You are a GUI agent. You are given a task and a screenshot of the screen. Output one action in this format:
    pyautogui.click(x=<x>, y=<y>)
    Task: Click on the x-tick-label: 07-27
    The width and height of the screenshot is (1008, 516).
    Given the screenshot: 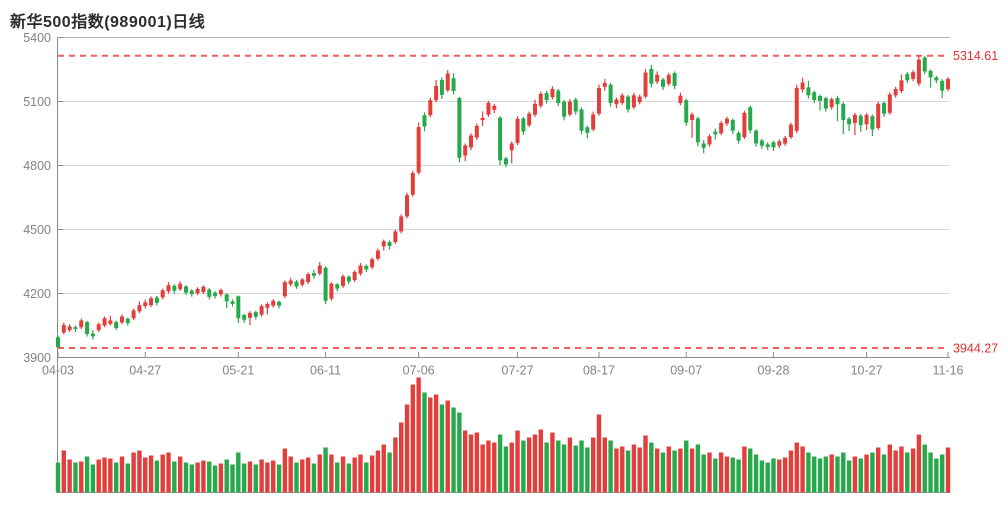 What is the action you would take?
    pyautogui.click(x=518, y=371)
    